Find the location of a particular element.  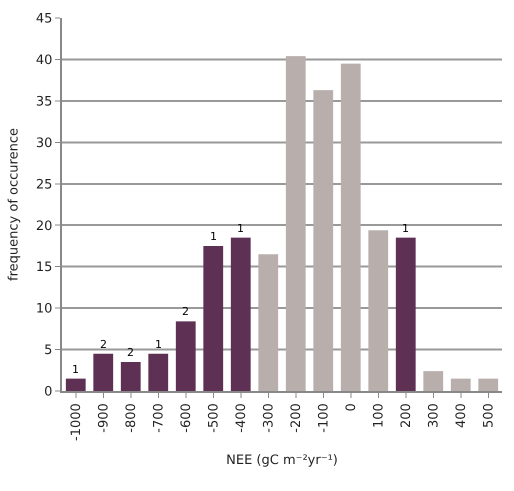

x-tick-label: 300 is located at coordinates (434, 415).